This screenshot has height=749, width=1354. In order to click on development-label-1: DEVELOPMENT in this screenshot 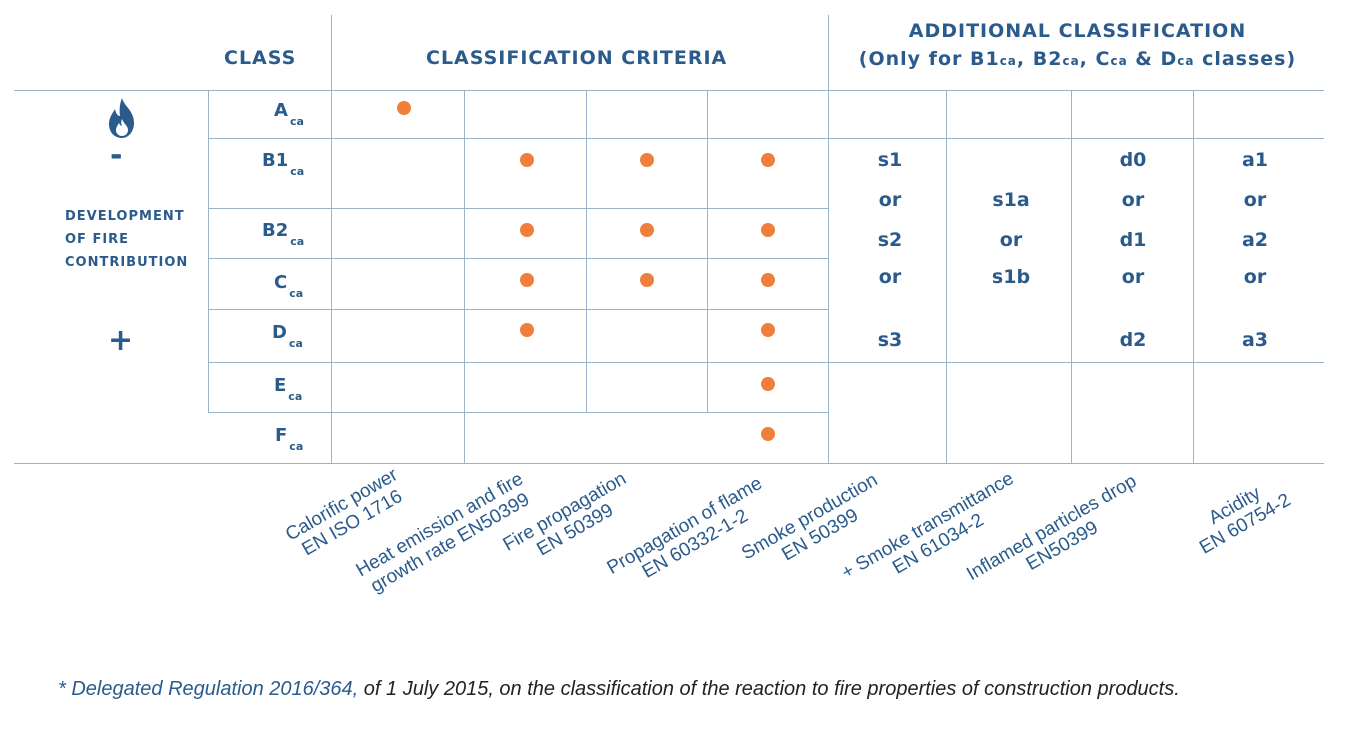, I will do `click(125, 216)`.